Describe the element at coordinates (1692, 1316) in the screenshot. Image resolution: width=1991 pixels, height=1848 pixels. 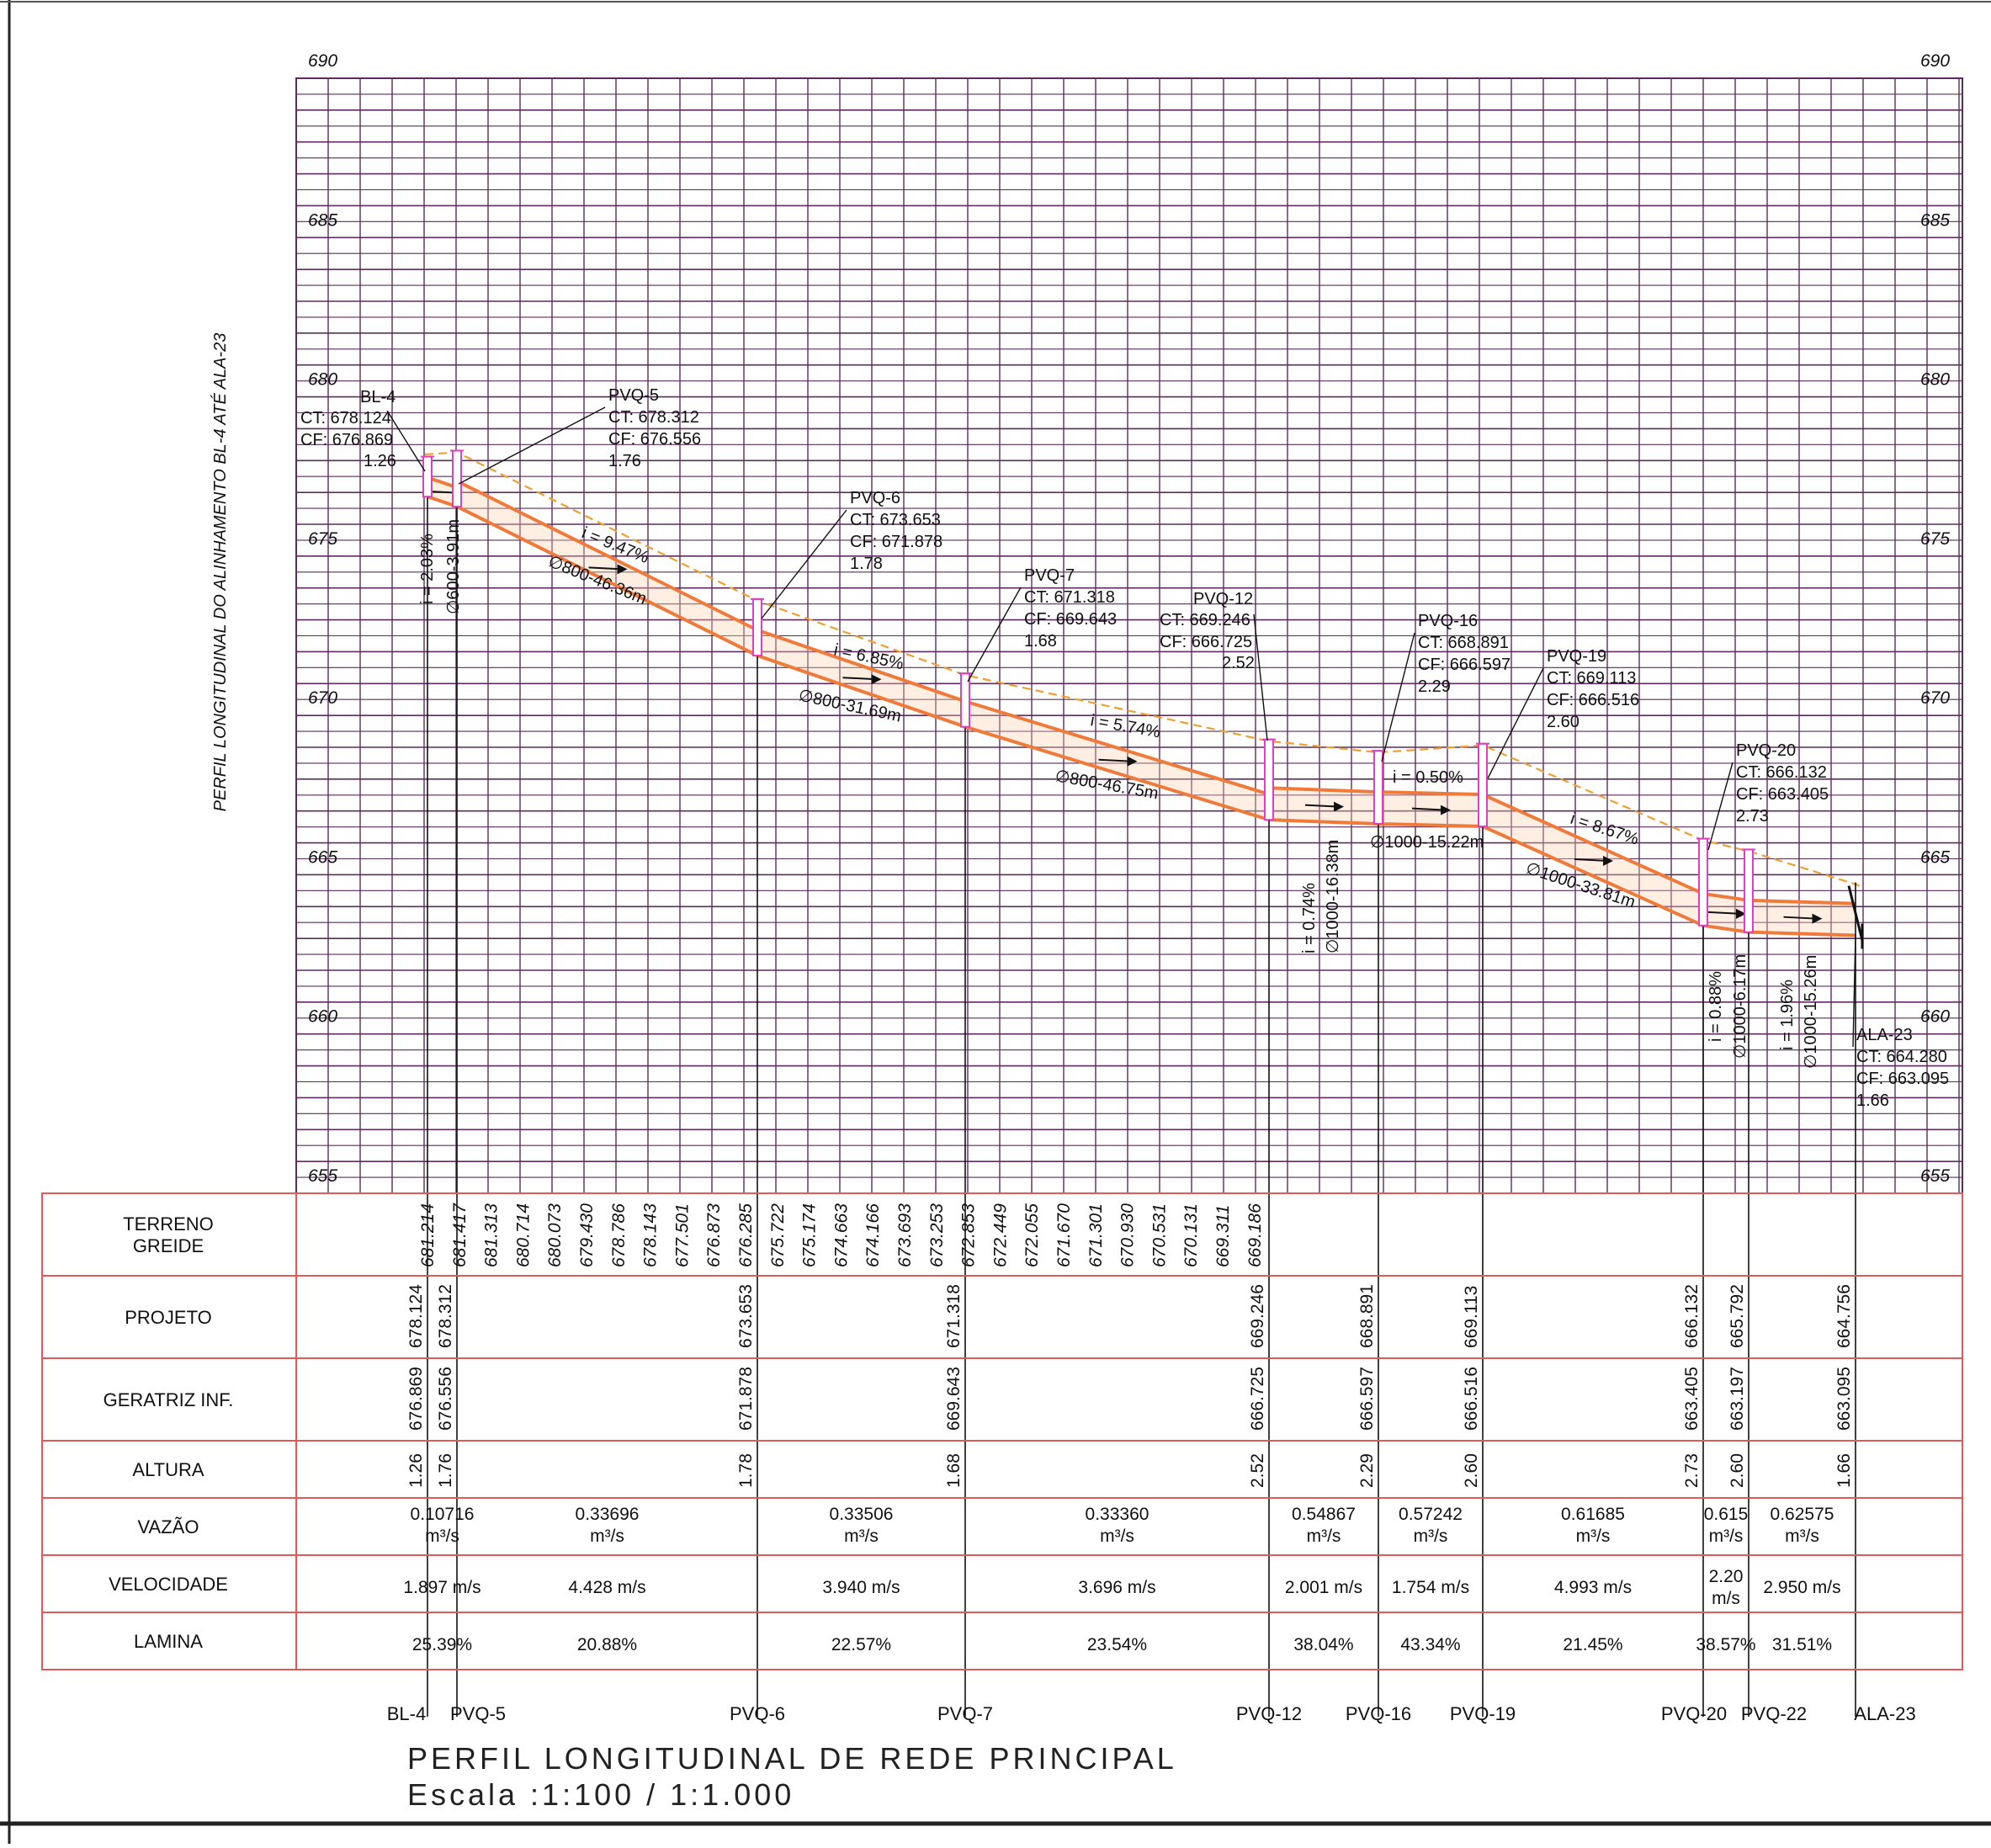
I see `projeto-value: 666.132` at that location.